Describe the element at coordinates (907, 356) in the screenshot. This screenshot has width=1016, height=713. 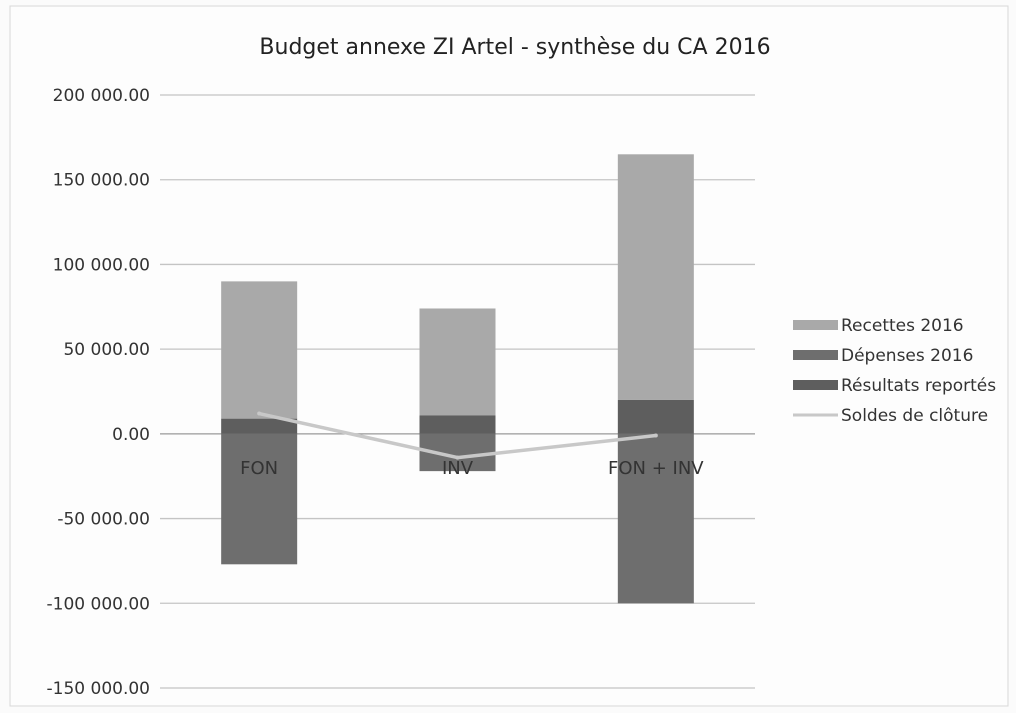
I see `legend-label: Dépenses 2016` at that location.